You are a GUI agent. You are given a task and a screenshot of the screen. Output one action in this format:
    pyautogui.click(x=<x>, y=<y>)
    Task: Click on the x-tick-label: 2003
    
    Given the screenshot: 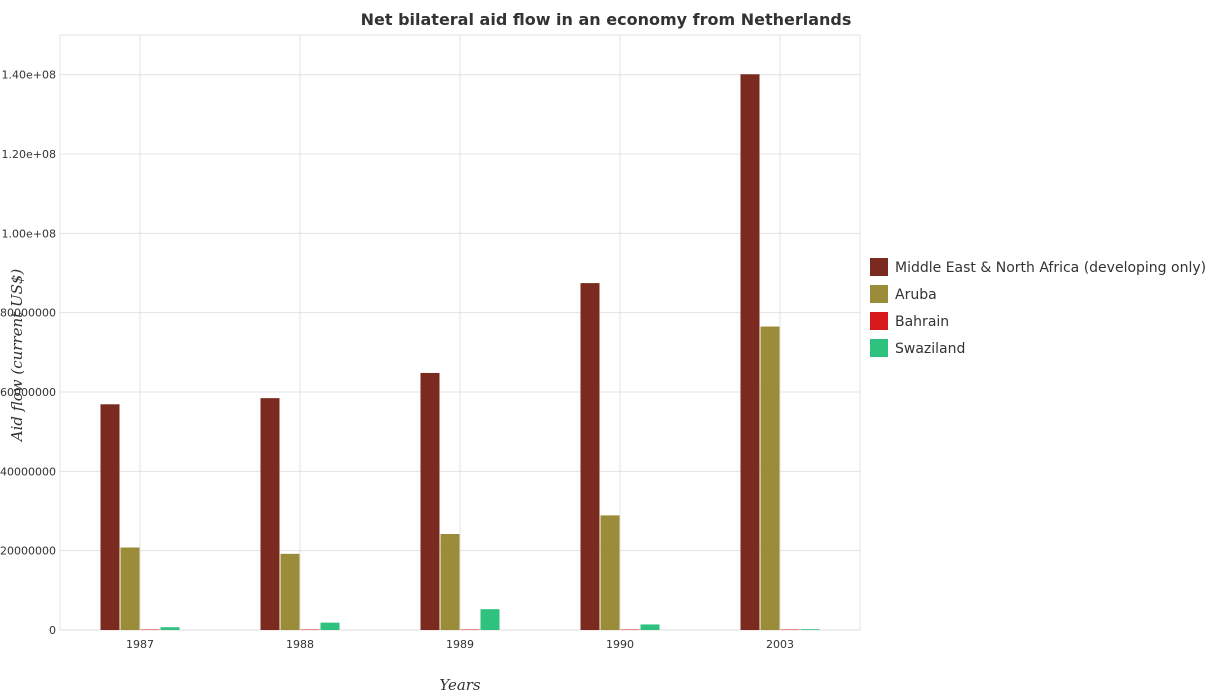 What is the action you would take?
    pyautogui.click(x=780, y=644)
    